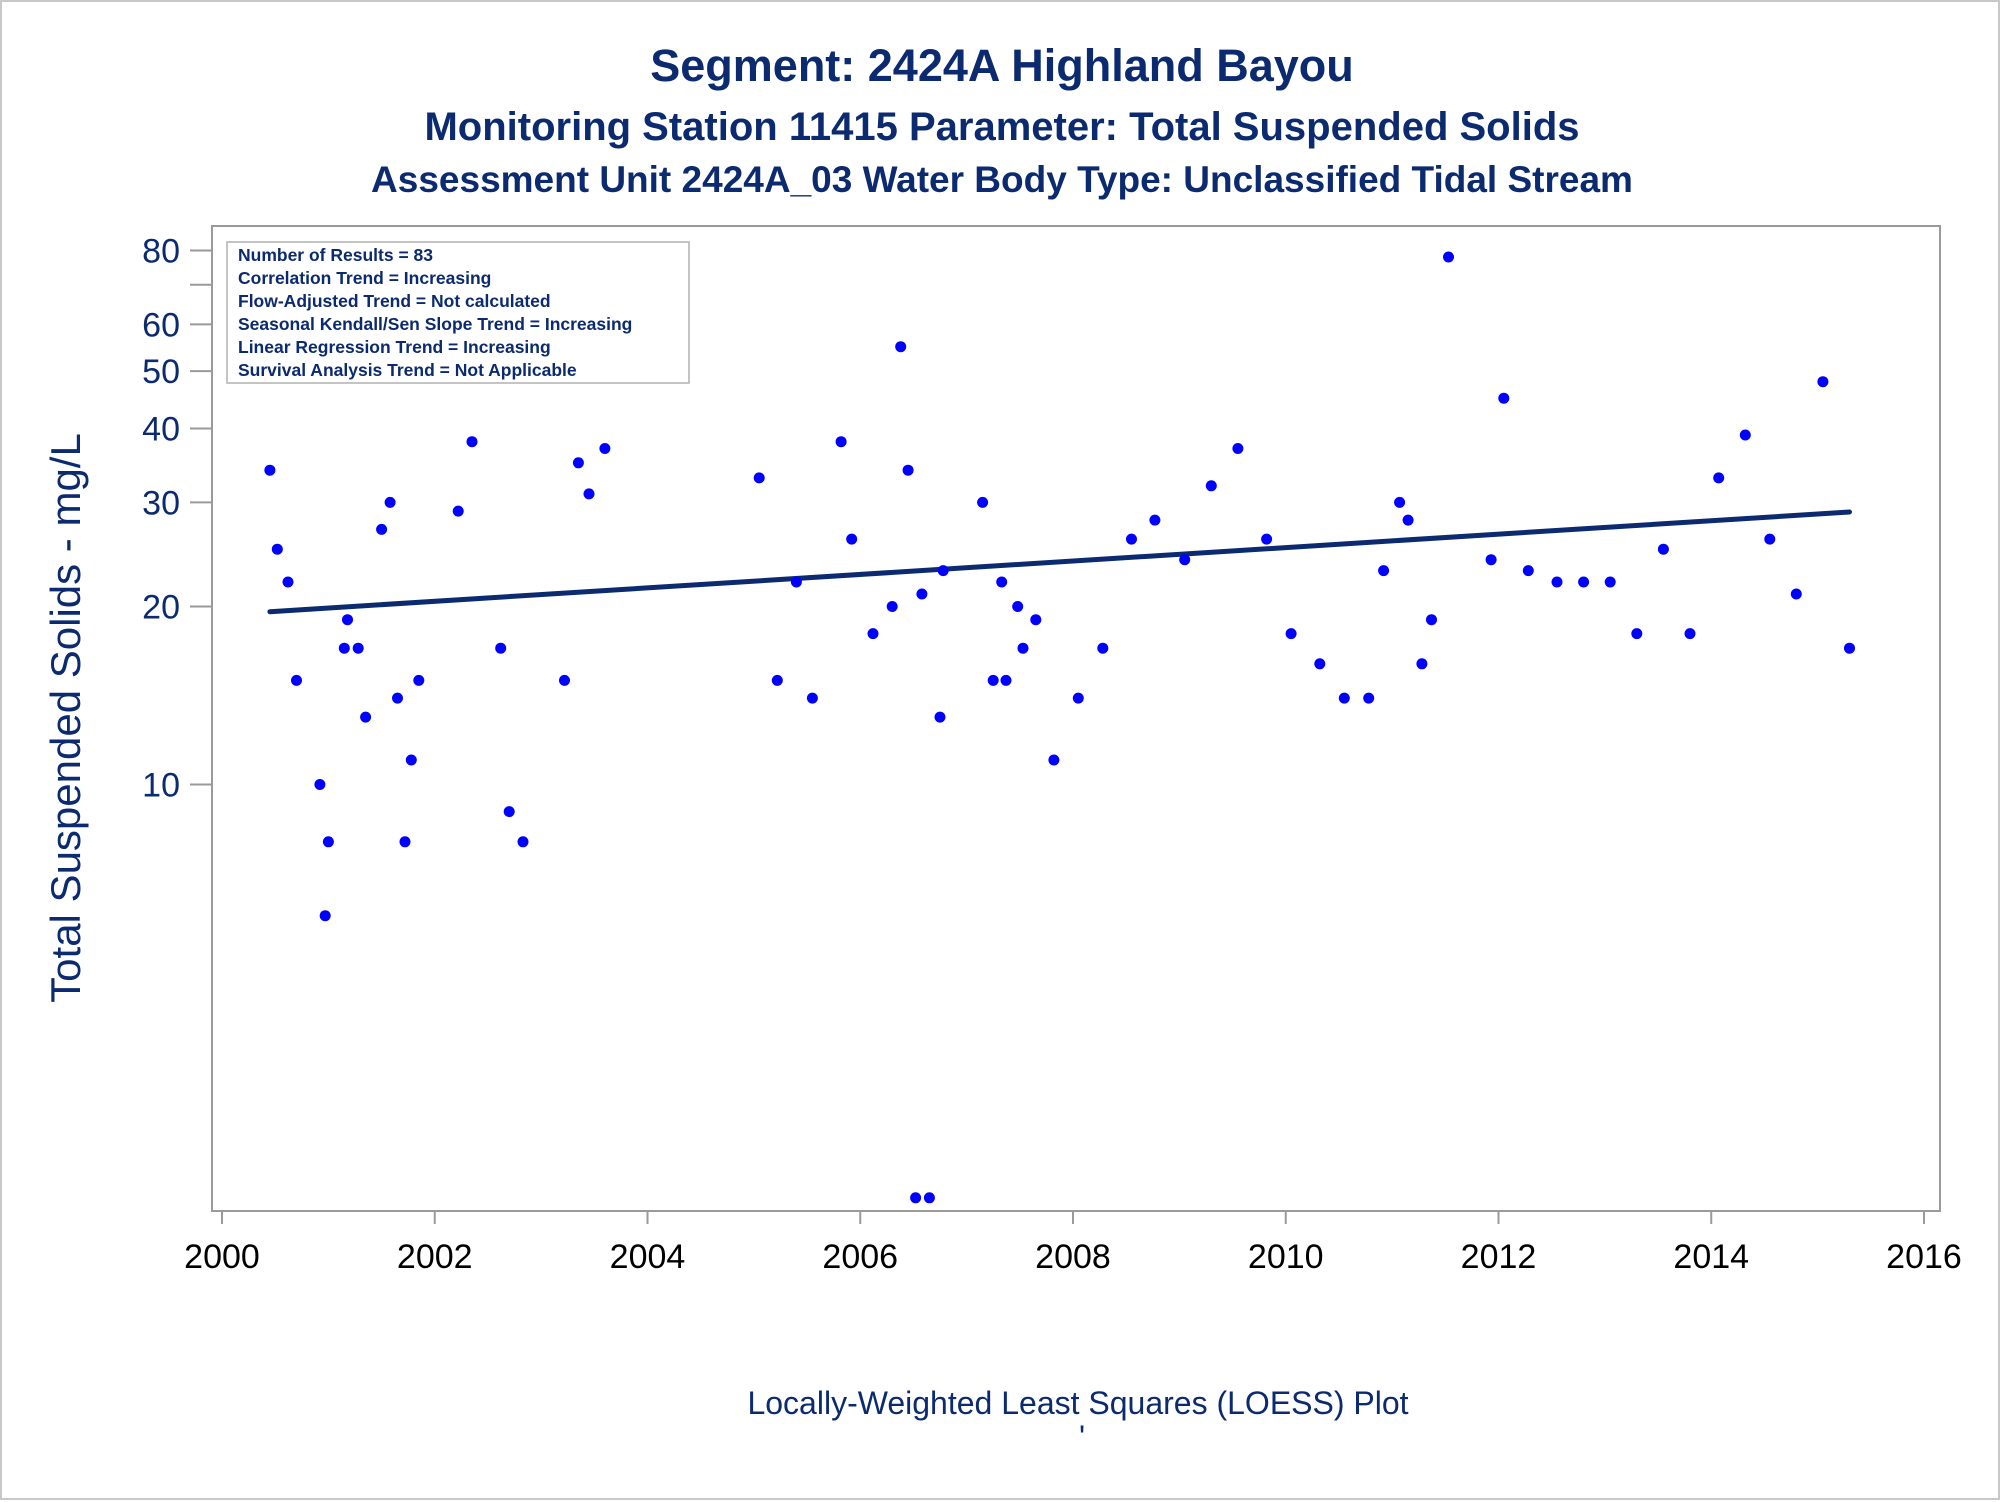 This screenshot has height=1502, width=2000. I want to click on x-tick-label: 2016, so click(1924, 1257).